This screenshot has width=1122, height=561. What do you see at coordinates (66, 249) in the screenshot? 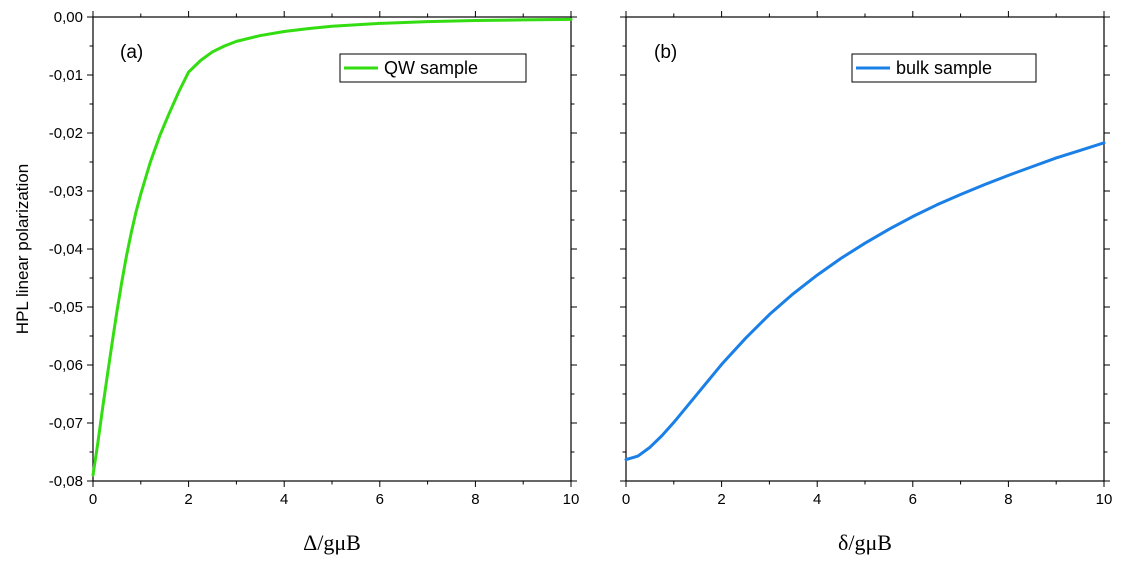
I see `y-tick-label: -0,04` at bounding box center [66, 249].